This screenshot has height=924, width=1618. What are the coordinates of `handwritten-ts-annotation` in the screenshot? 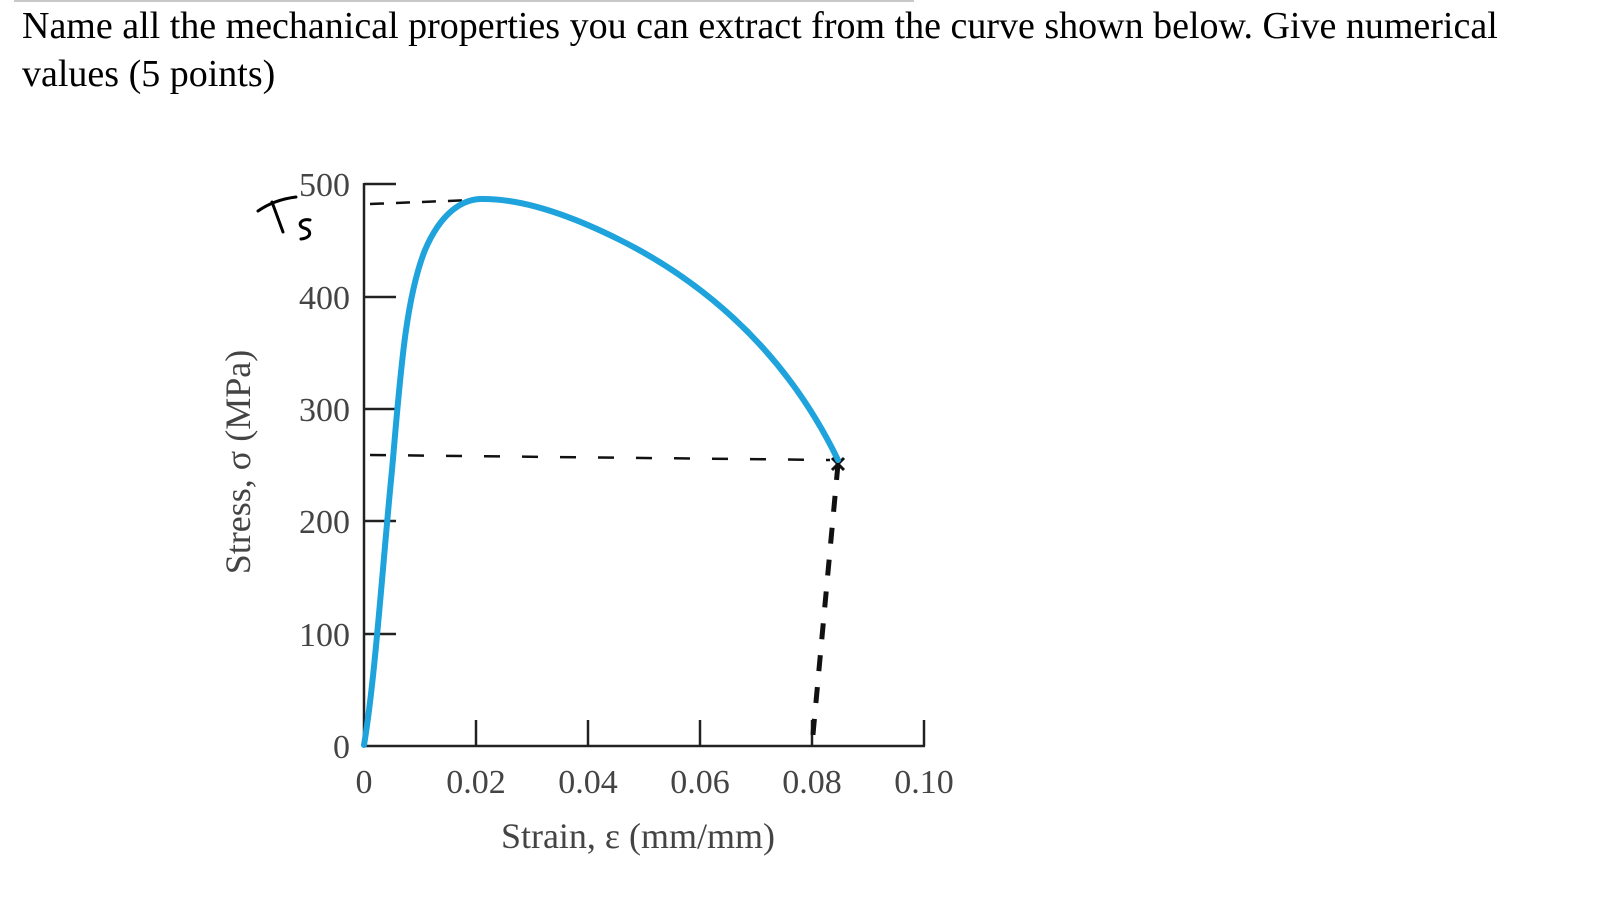 It's located at (284, 218).